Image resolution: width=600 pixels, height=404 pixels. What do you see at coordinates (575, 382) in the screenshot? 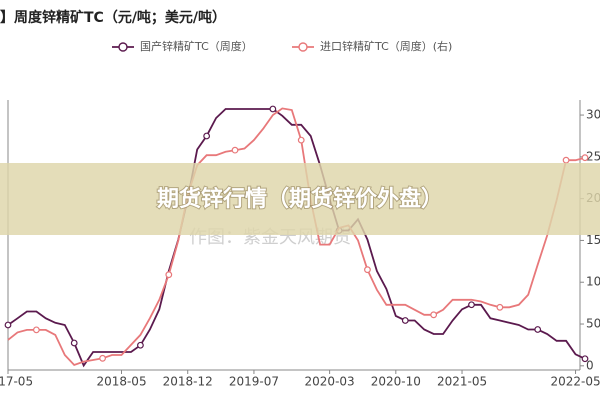
I see `x-tick-label: 2022-05` at bounding box center [575, 382].